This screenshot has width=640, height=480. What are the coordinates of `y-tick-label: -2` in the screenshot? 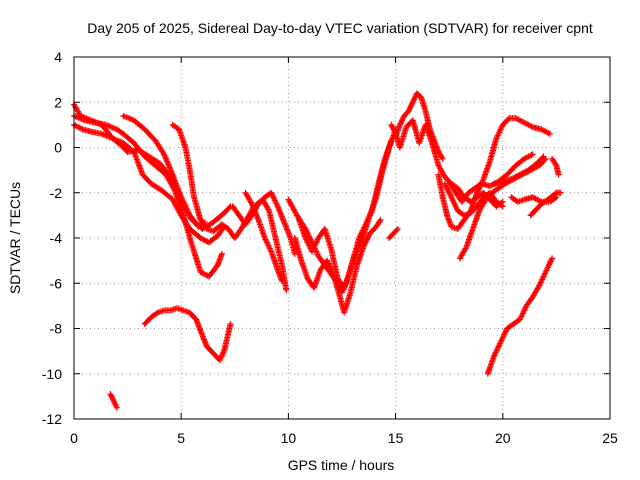 It's located at (56, 193).